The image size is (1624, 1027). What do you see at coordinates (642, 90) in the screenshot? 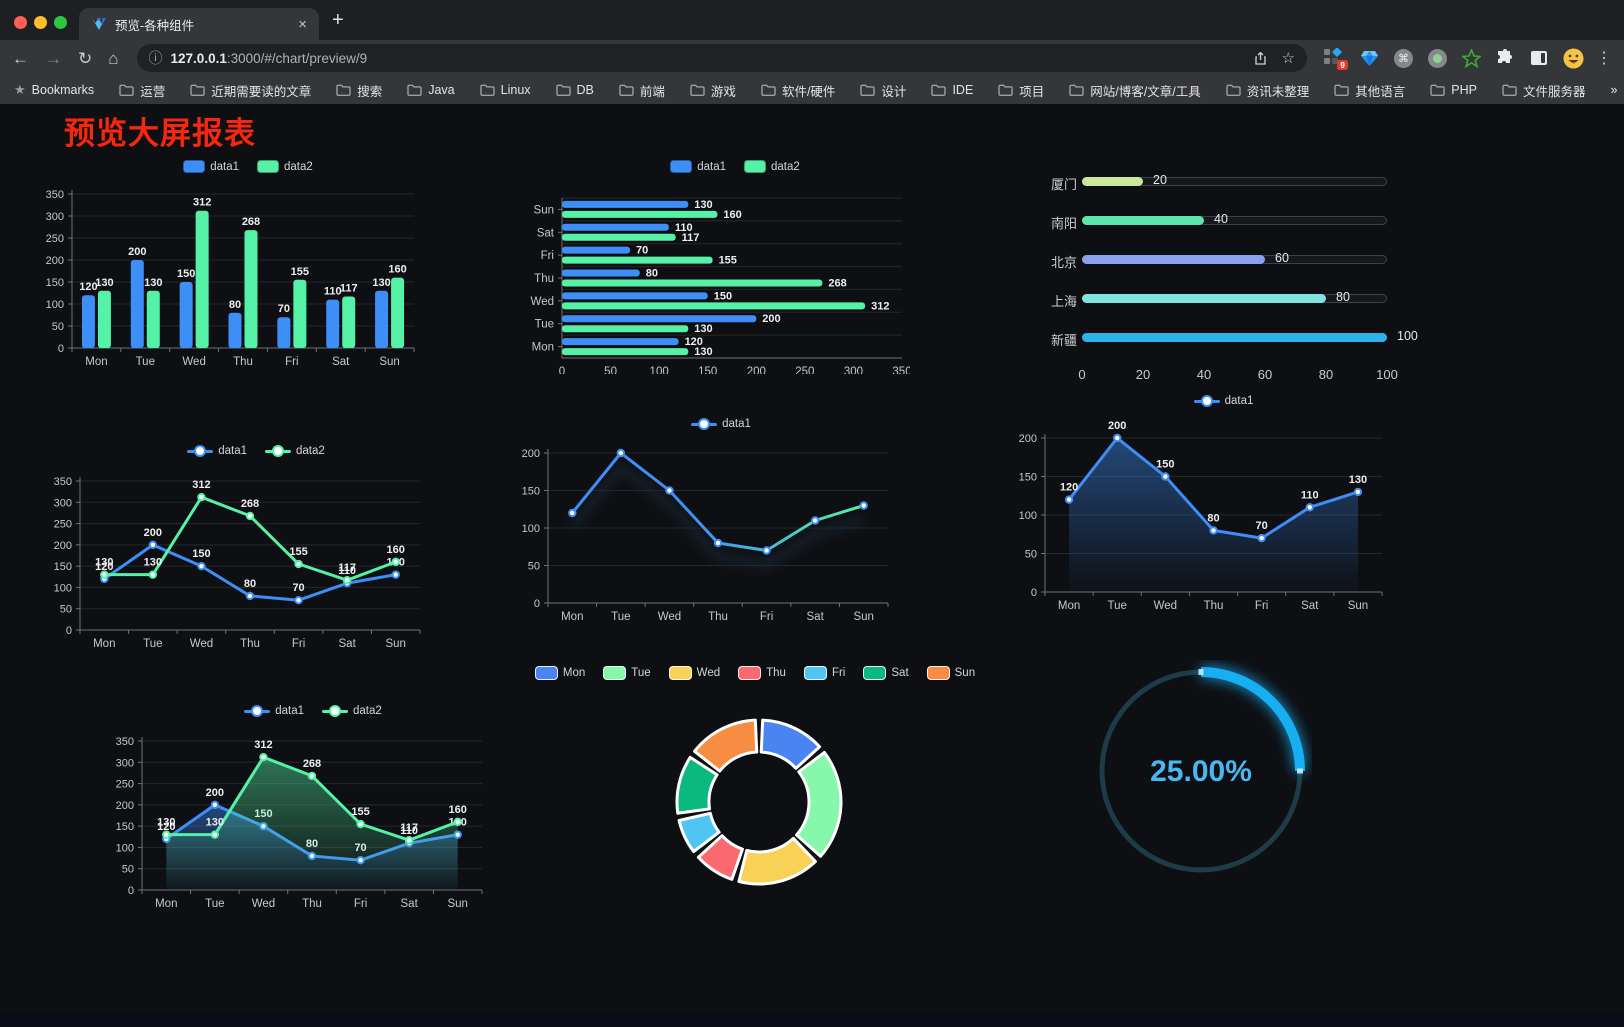
I see `bookmark-folder: 前端` at bounding box center [642, 90].